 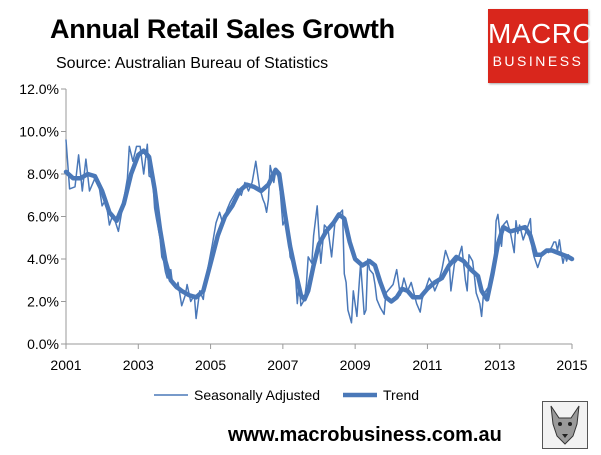 What do you see at coordinates (192, 63) in the screenshot?
I see `chart-subtitle: Source: Australian Bureau of Statistics` at bounding box center [192, 63].